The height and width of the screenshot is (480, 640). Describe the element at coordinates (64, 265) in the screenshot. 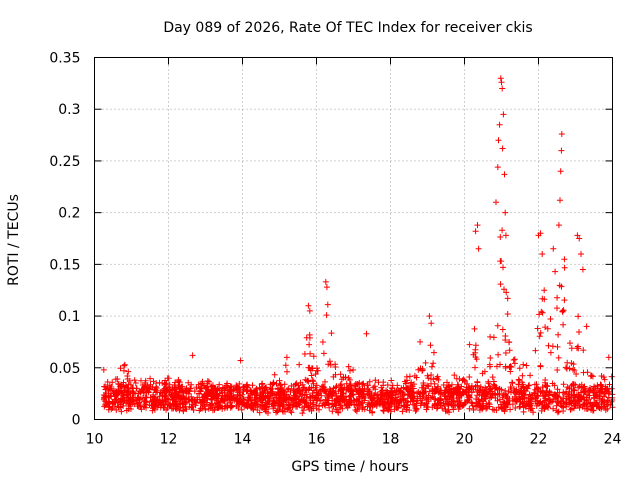

I see `y-tick-label: 0.15` at that location.